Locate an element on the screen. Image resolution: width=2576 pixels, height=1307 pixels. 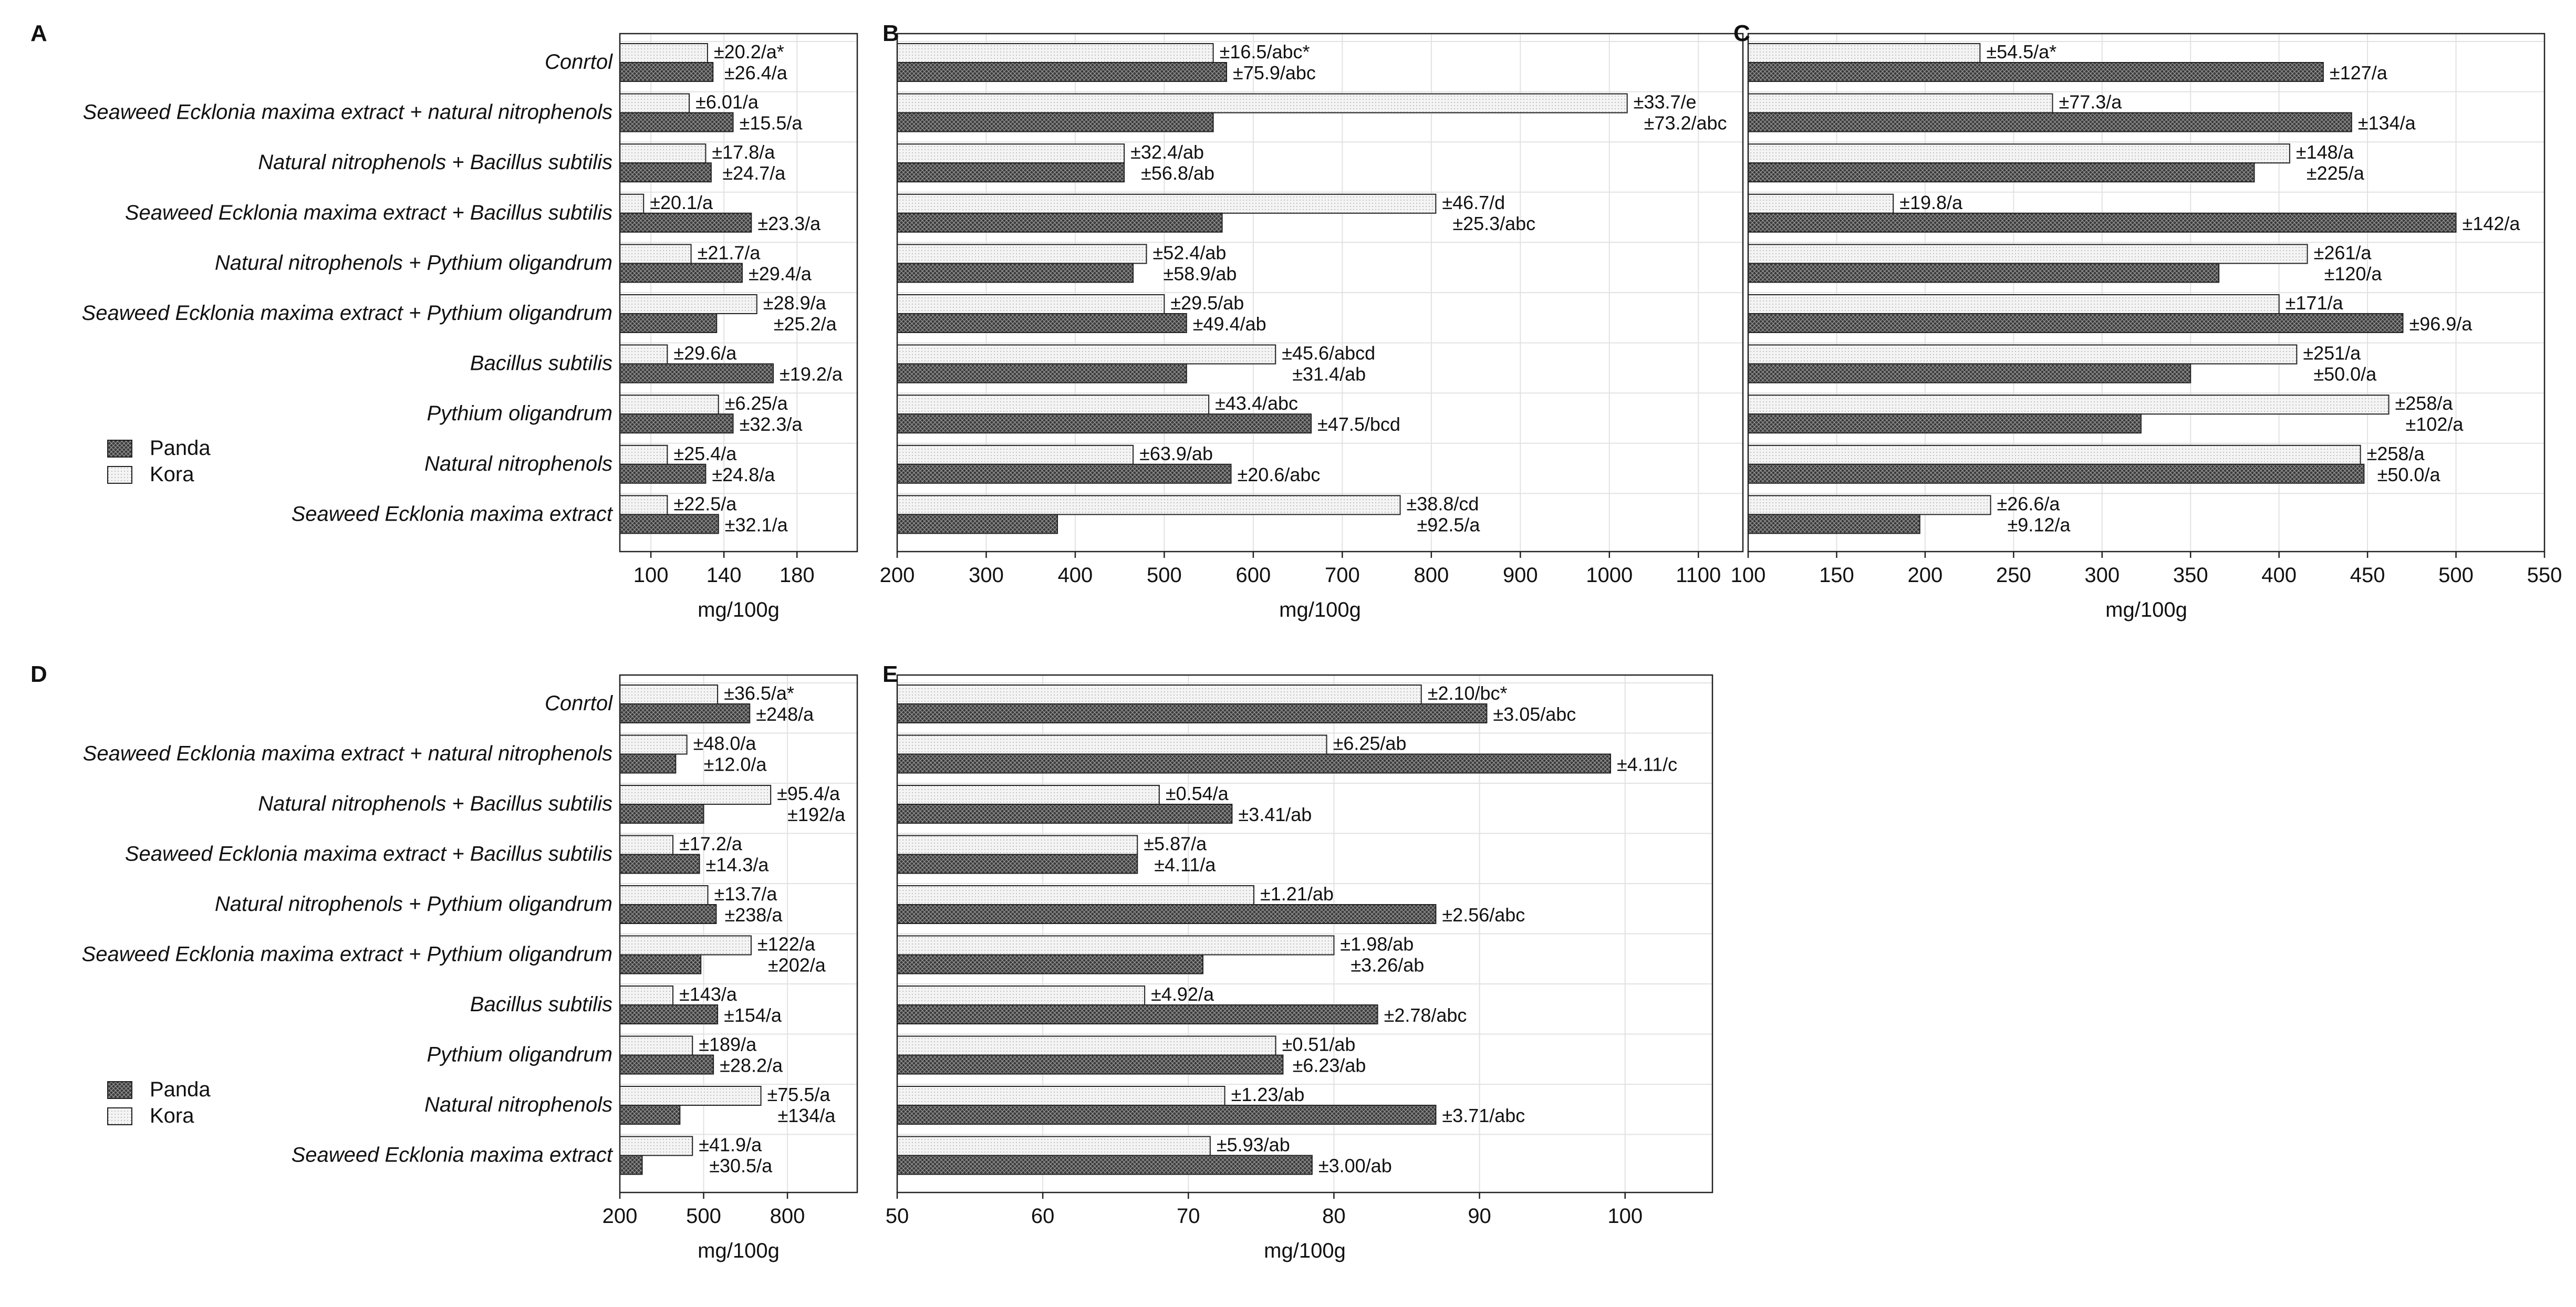
x-axis-label-b: mg/100g is located at coordinates (1320, 609).